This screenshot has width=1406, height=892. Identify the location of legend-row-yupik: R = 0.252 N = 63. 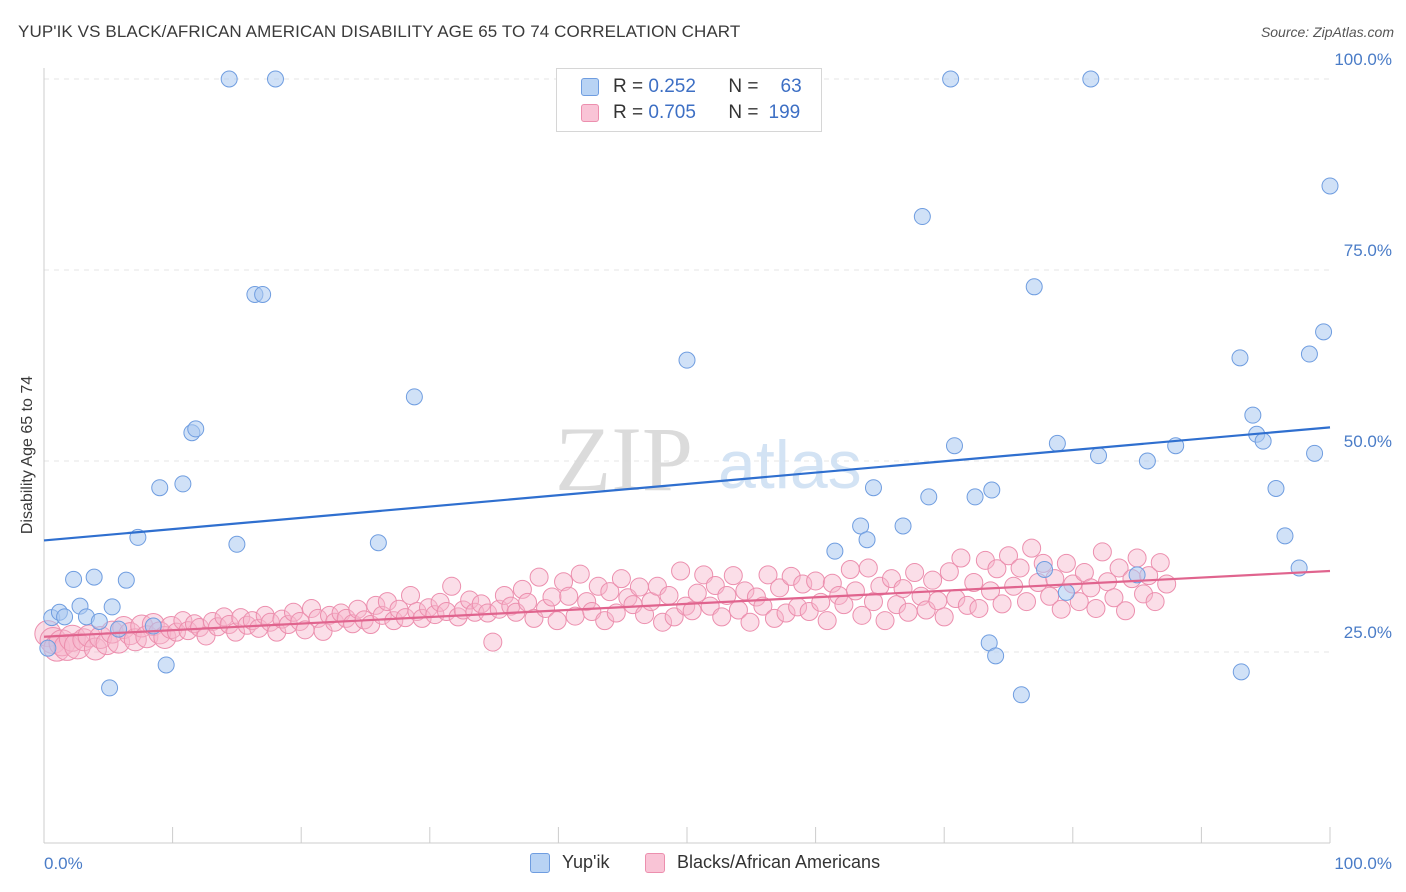
(691, 87).